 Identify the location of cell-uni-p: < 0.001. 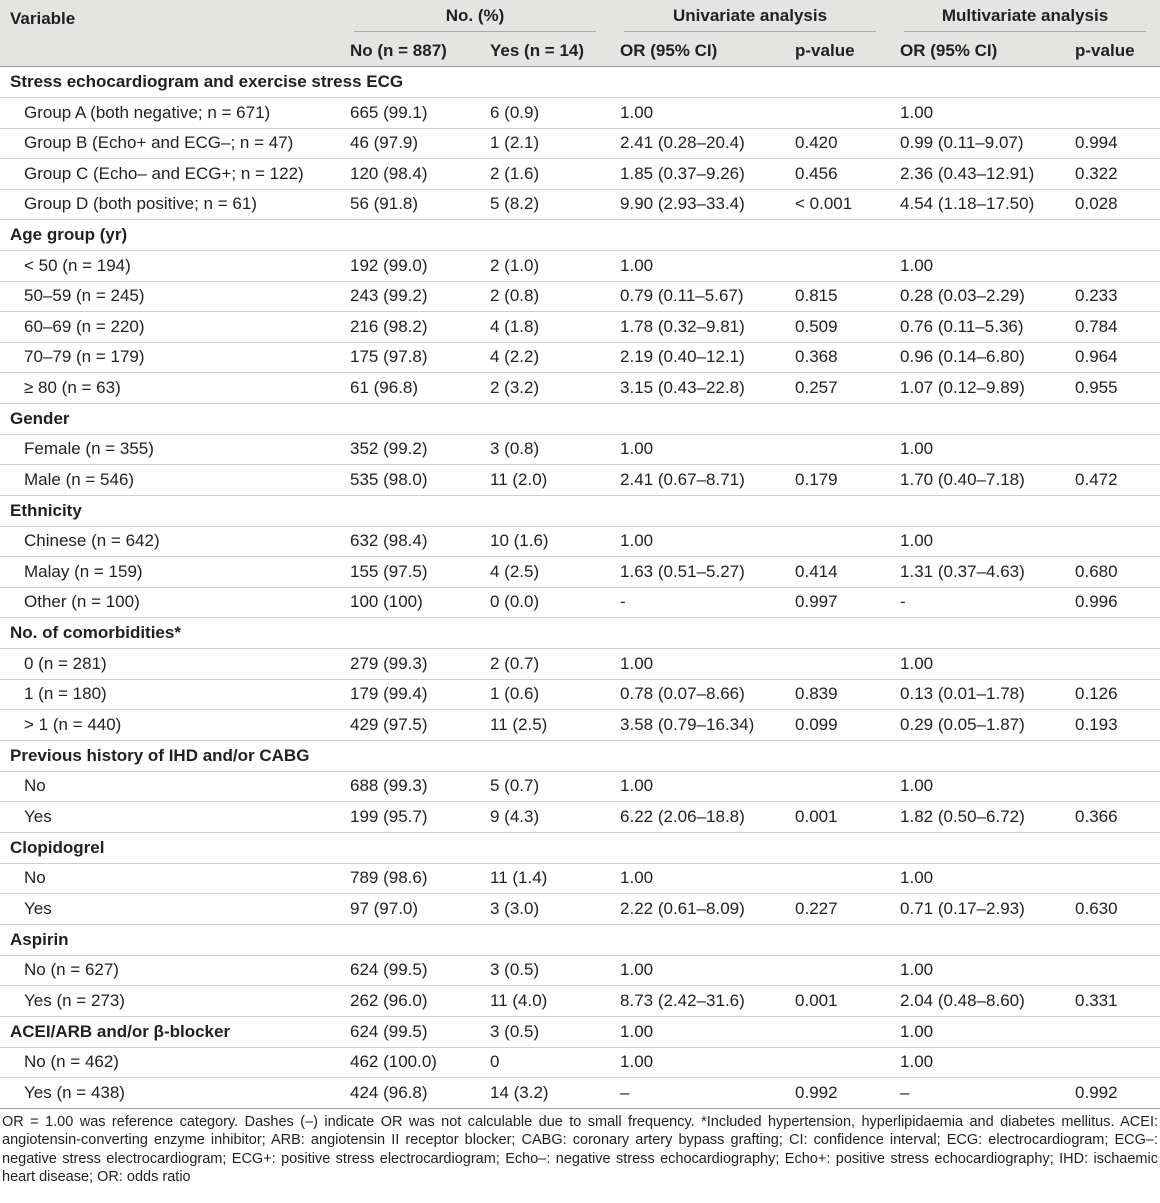
(838, 204).